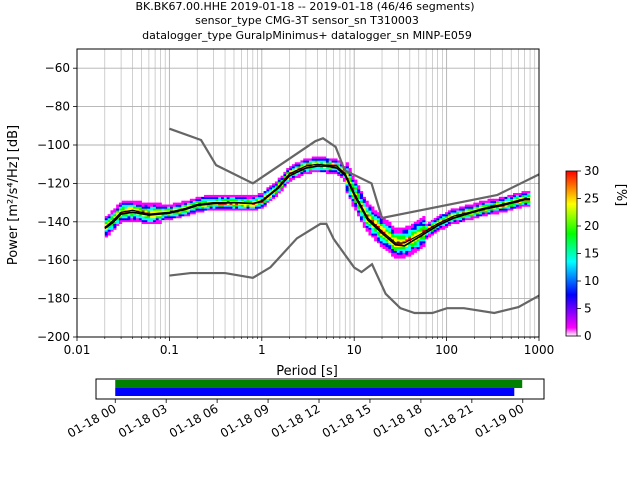 The width and height of the screenshot is (640, 480). Describe the element at coordinates (591, 199) in the screenshot. I see `colorbar-tick-label: 25` at that location.